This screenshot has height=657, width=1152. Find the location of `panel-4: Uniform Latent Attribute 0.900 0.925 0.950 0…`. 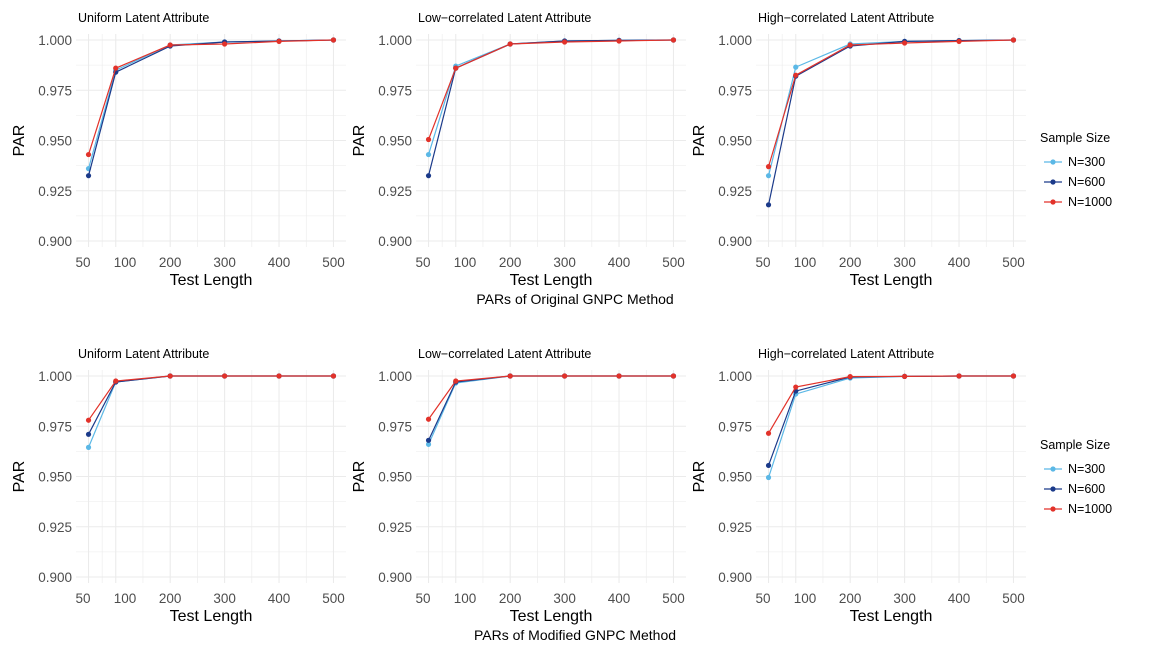

panel-4: Uniform Latent Attribute 0.900 0.925 0.950 0… is located at coordinates (178, 486).